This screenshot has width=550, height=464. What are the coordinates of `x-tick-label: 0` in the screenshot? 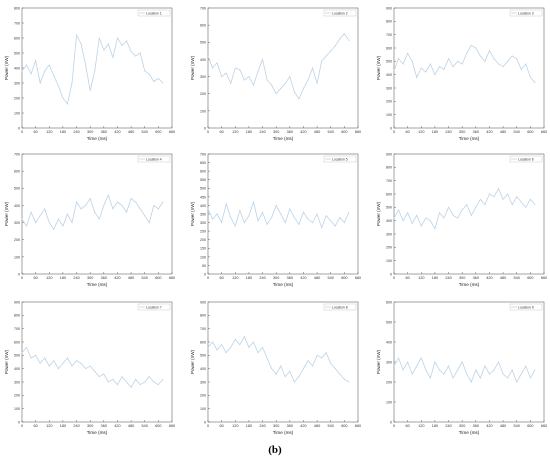 It's located at (208, 278).